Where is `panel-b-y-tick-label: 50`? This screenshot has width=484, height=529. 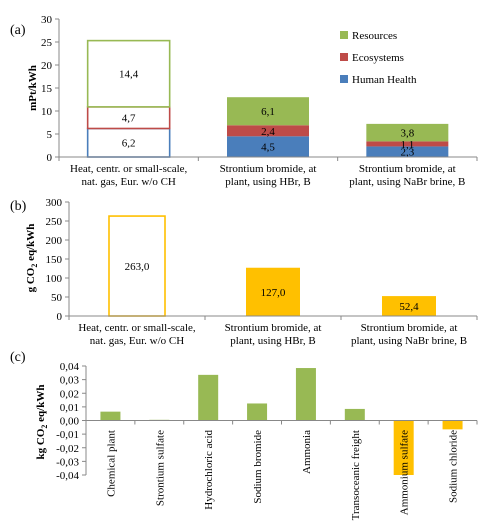 panel-b-y-tick-label: 50 is located at coordinates (57, 298).